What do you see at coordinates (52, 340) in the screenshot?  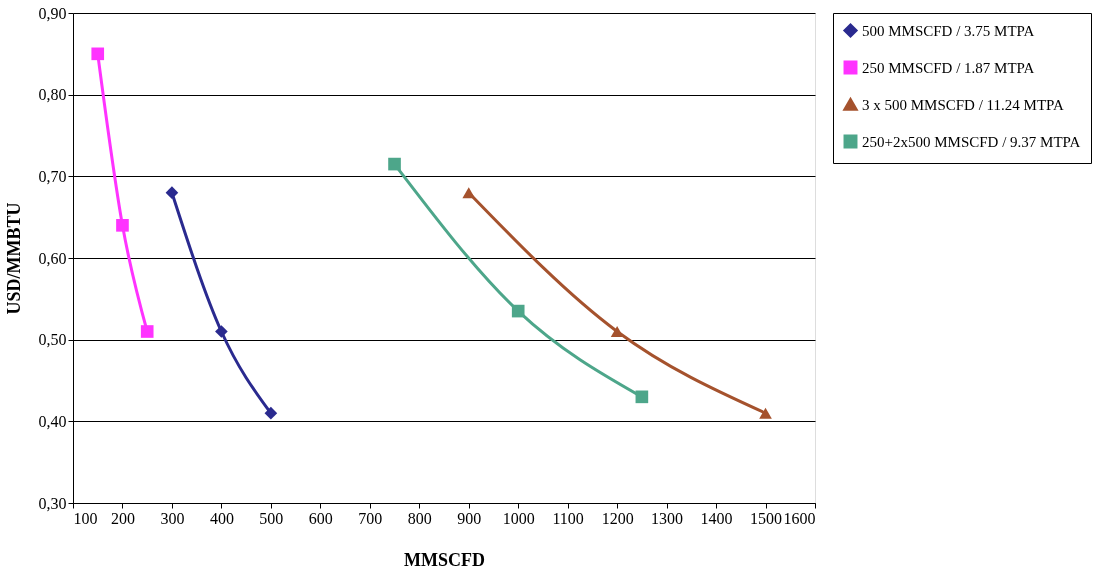 I see `y-tick-label: 0,50` at bounding box center [52, 340].